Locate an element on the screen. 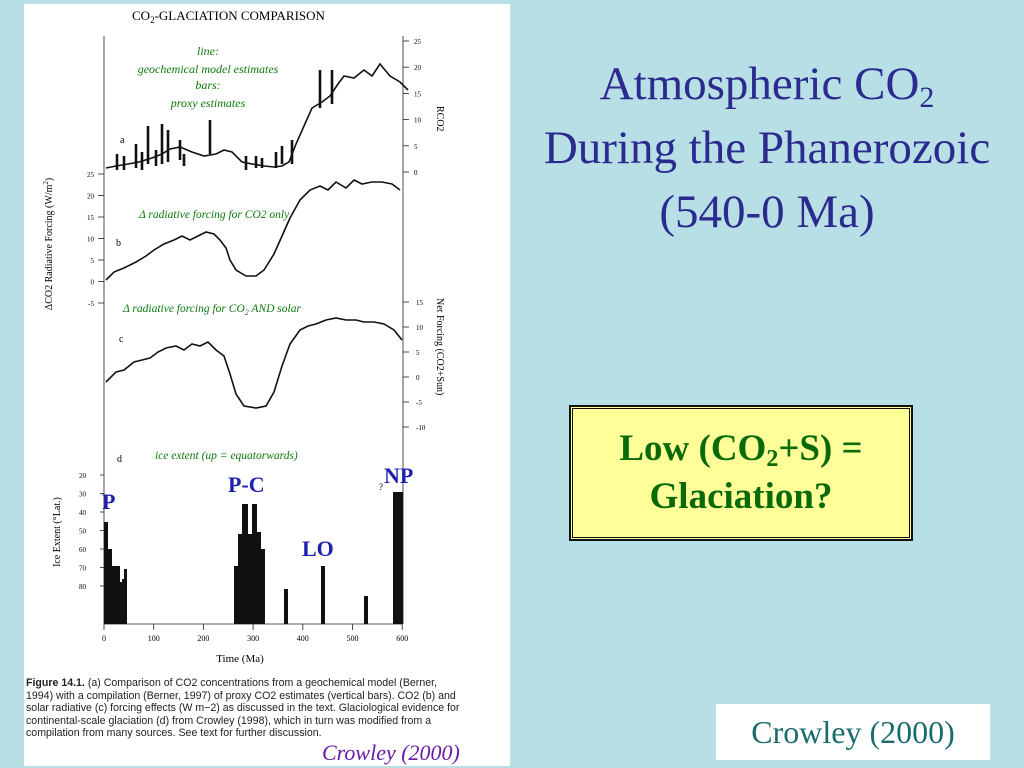  net-forcing-tick-label: 15 is located at coordinates (420, 303).